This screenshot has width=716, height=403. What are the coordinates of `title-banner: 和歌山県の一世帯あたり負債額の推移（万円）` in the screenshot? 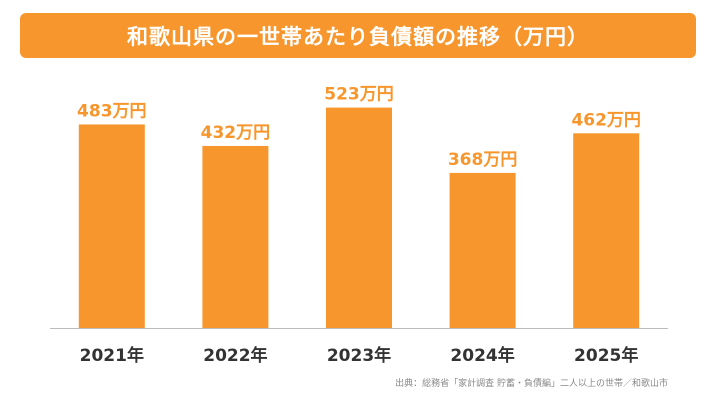 It's located at (358, 35).